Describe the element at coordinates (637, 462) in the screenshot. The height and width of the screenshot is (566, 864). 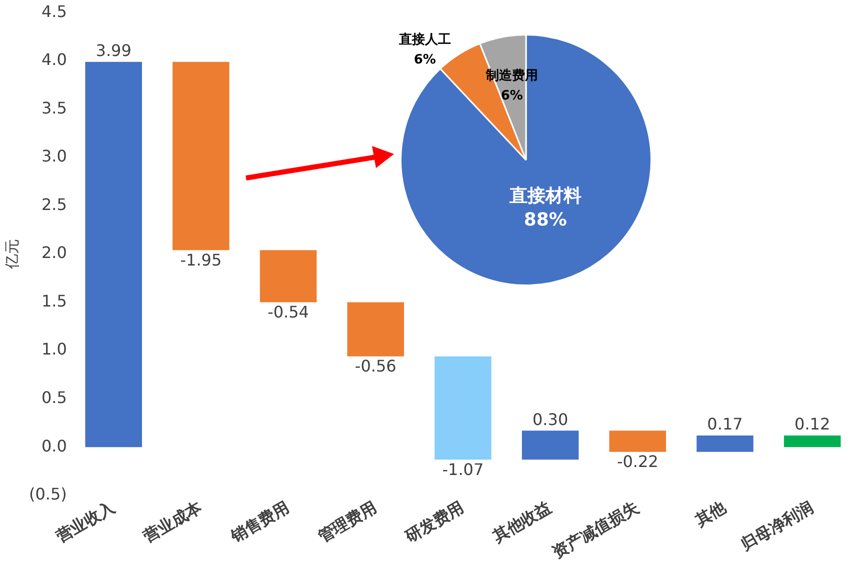
I see `data-label: -0.22` at that location.